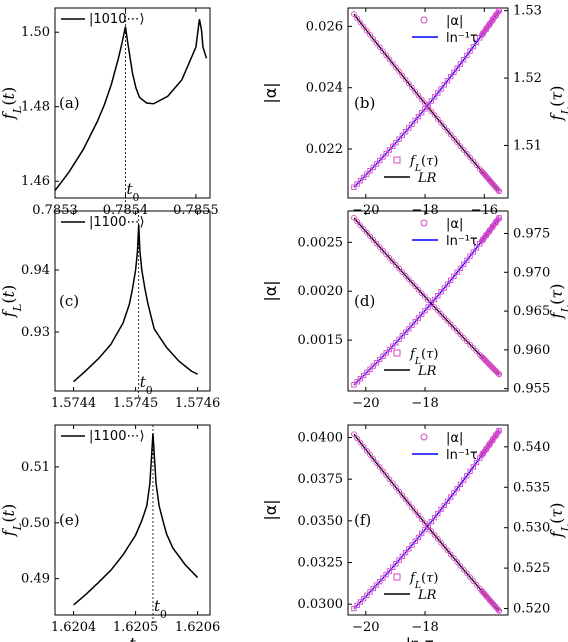  What do you see at coordinates (117, 19) in the screenshot?
I see `legend-label: |1010⋯⟩` at bounding box center [117, 19].